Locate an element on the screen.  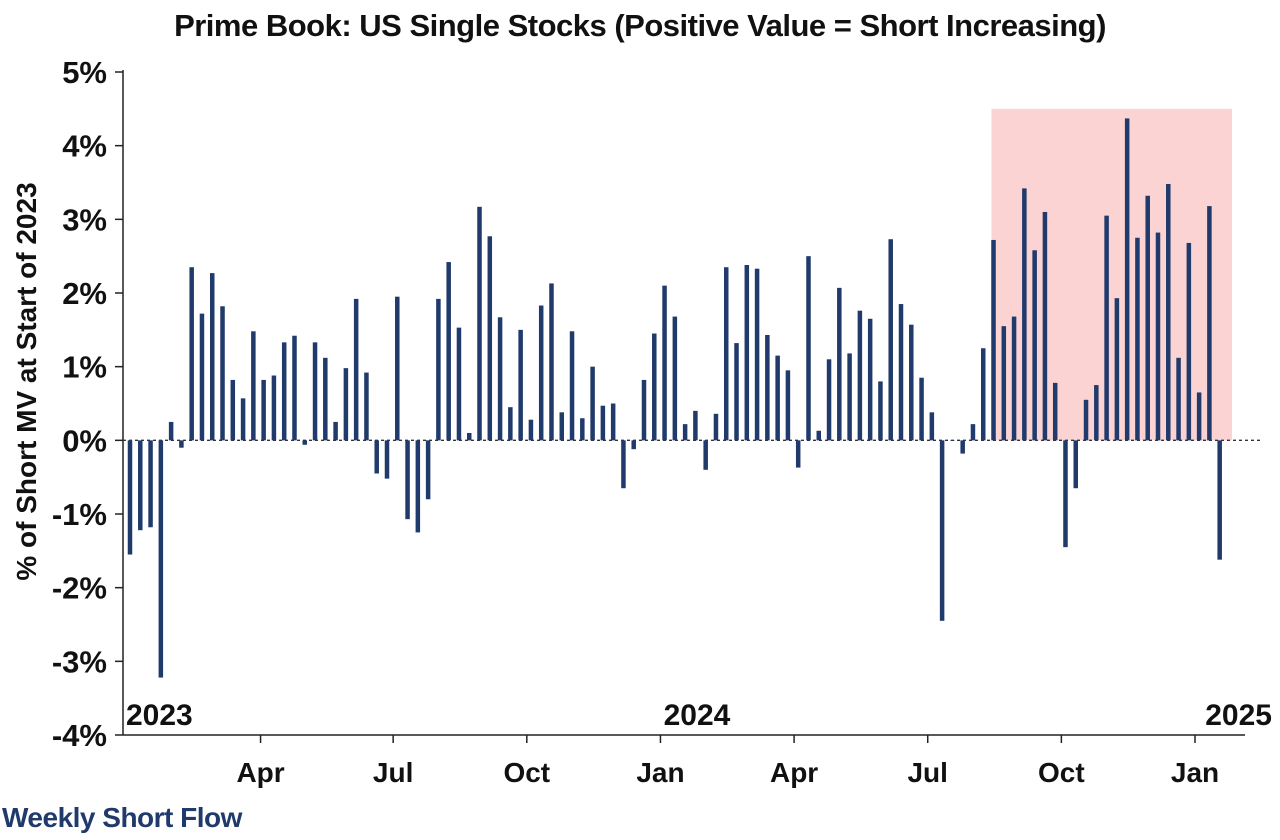
y-tick-label: -4% is located at coordinates (79, 735).